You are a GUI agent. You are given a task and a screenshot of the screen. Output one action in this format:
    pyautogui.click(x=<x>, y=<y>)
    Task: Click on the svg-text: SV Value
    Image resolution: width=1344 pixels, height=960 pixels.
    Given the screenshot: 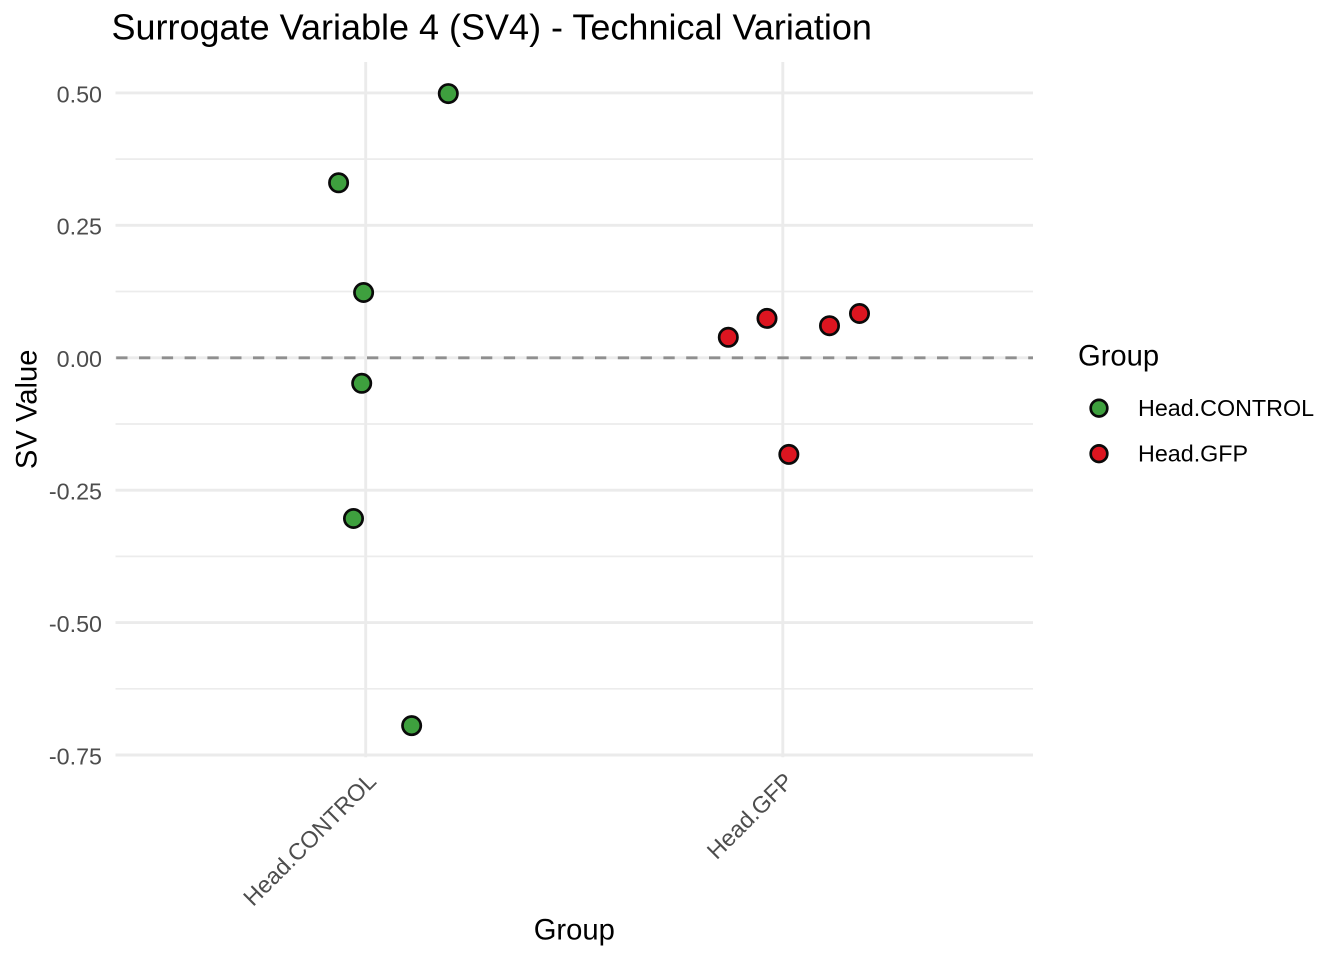 What is the action you would take?
    pyautogui.click(x=28, y=410)
    